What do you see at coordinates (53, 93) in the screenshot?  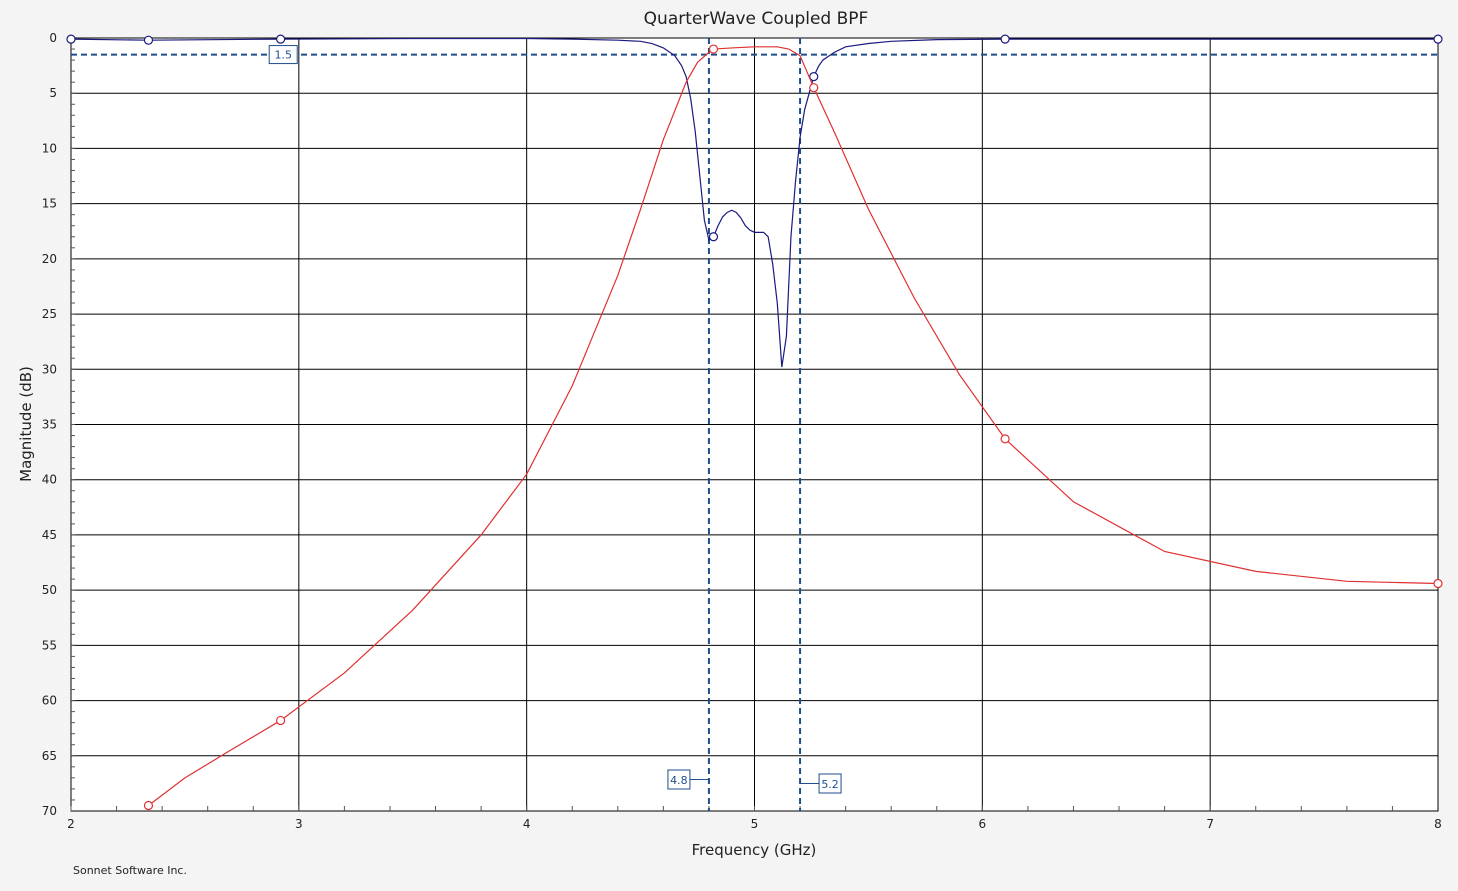 I see `y-tick-label: 5` at bounding box center [53, 93].